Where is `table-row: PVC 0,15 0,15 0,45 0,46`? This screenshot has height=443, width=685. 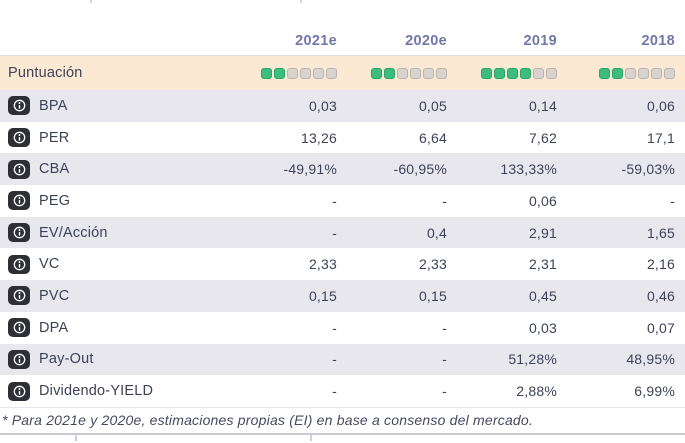 table-row: PVC 0,15 0,15 0,45 0,46 is located at coordinates (342, 296).